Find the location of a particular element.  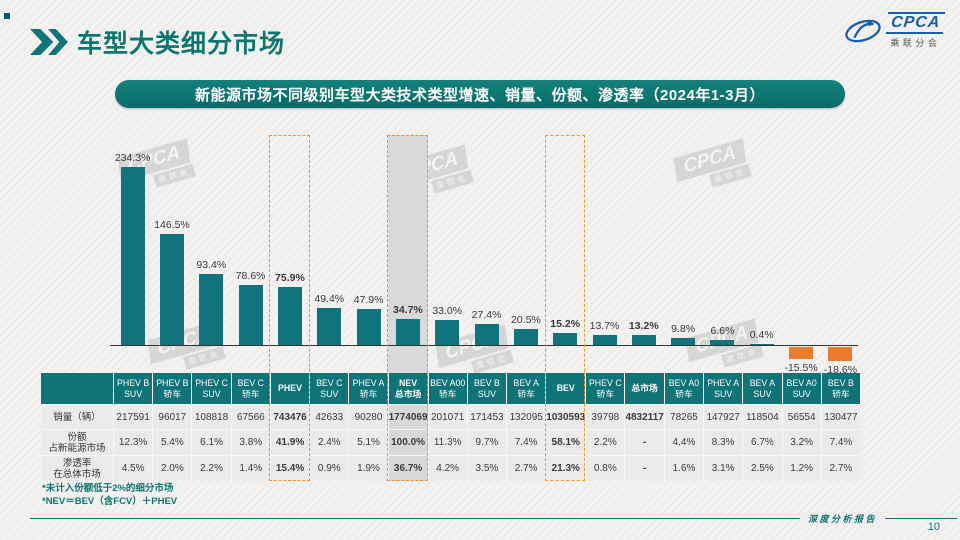

footnotes: *未计入份额低于2%的细分市场 *NEV＝BEV（含FCV）＋PHEV is located at coordinates (109, 495).